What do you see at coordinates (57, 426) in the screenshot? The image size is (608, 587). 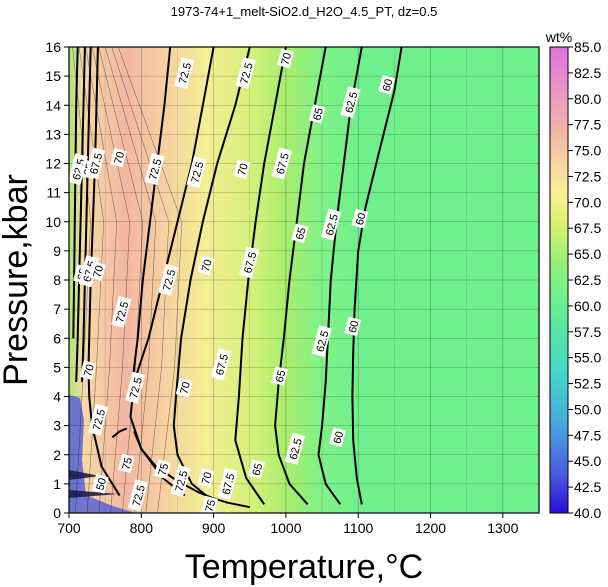 I see `y-tick-label: 3` at bounding box center [57, 426].